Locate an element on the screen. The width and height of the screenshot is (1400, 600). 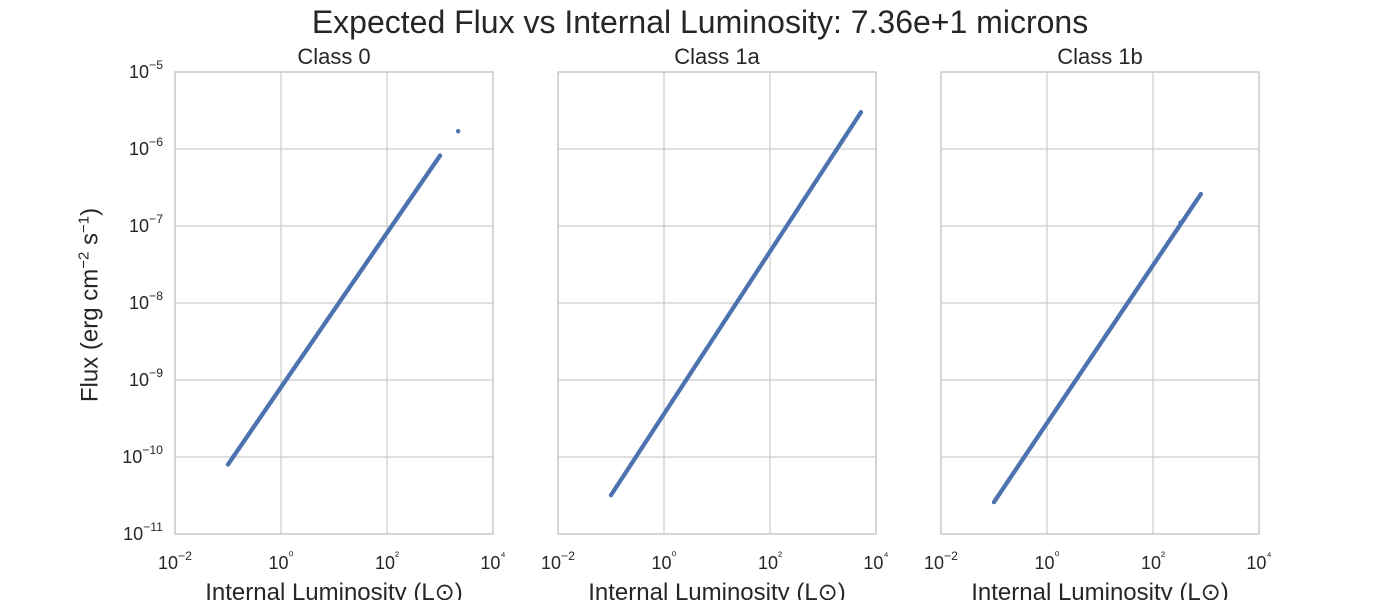
y-tick-label: 10⁻⁹ is located at coordinates (146, 378).